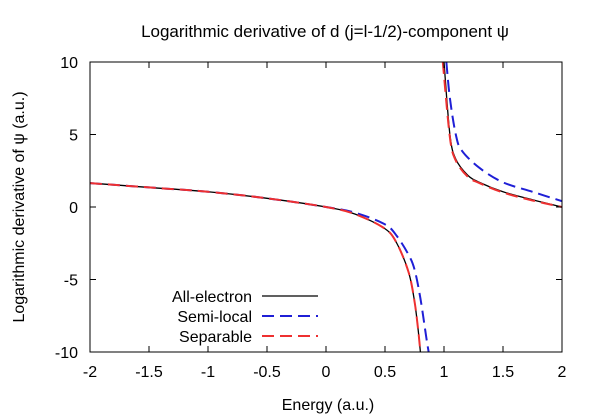  Describe the element at coordinates (212, 297) in the screenshot. I see `legend-label: All-electron` at that location.